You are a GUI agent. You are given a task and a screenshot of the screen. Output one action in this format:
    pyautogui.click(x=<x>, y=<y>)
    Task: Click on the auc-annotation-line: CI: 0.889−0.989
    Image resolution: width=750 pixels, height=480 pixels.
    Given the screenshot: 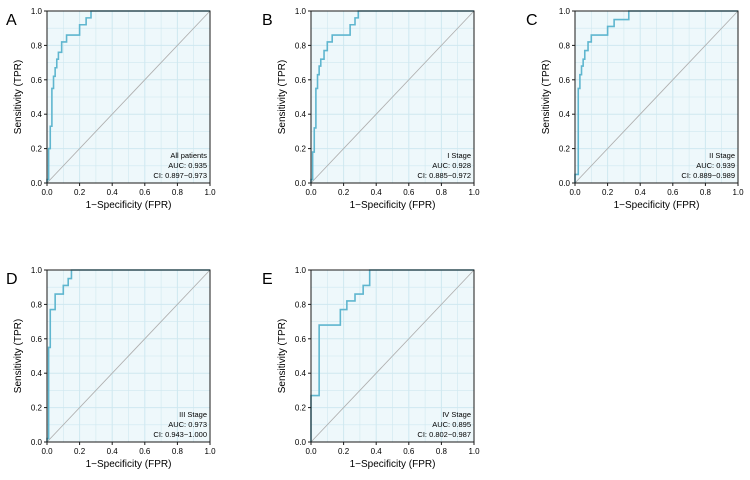 What is the action you would take?
    pyautogui.click(x=708, y=175)
    